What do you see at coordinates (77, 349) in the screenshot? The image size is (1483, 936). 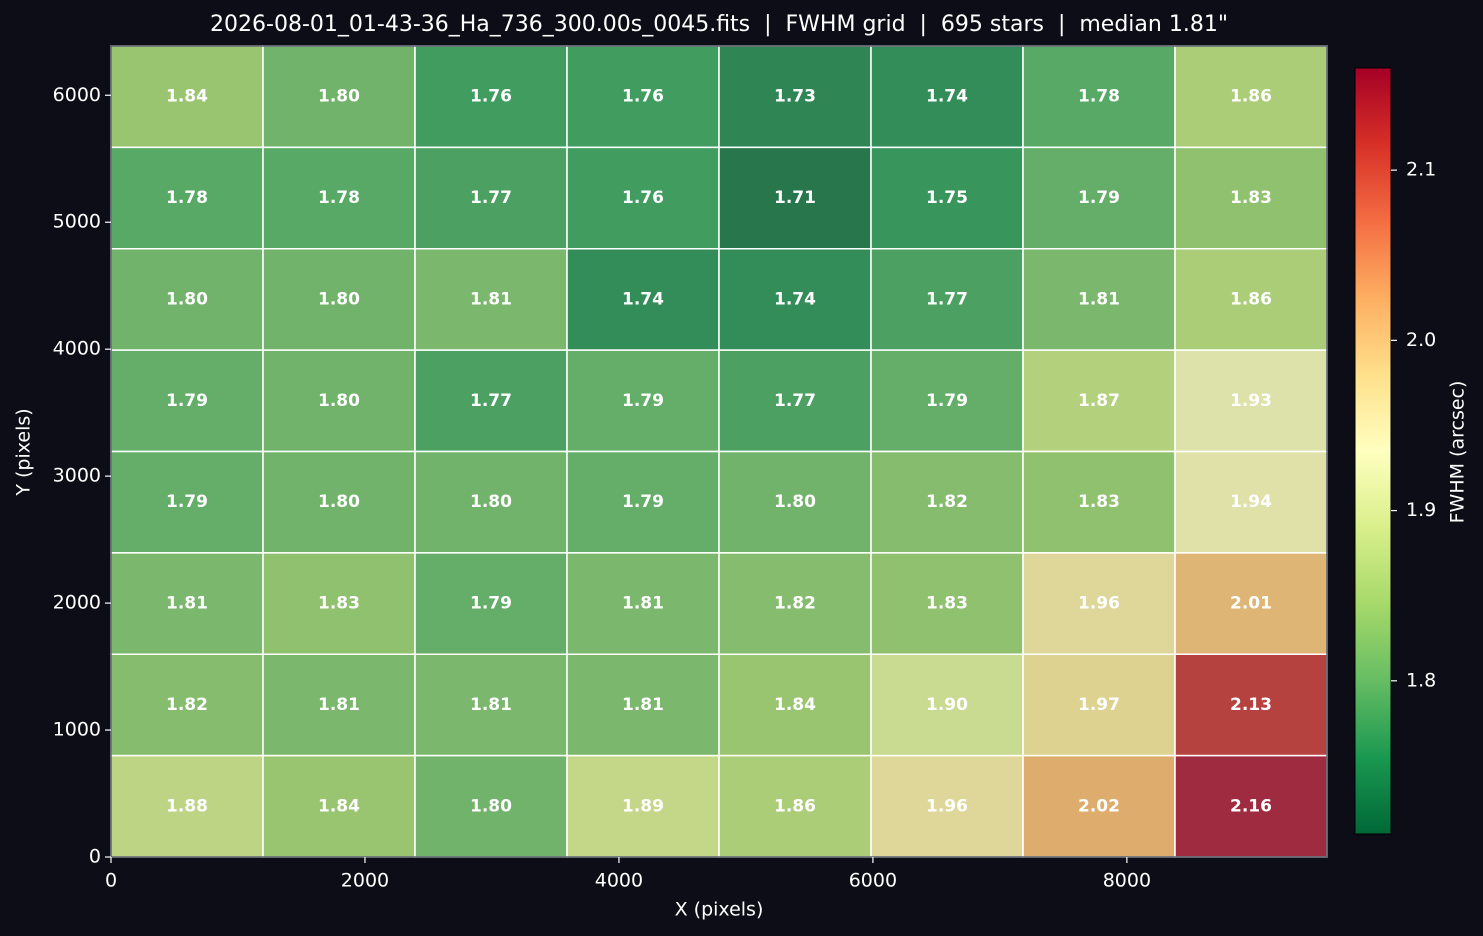 I see `y-tick-label: 4000` at bounding box center [77, 349].